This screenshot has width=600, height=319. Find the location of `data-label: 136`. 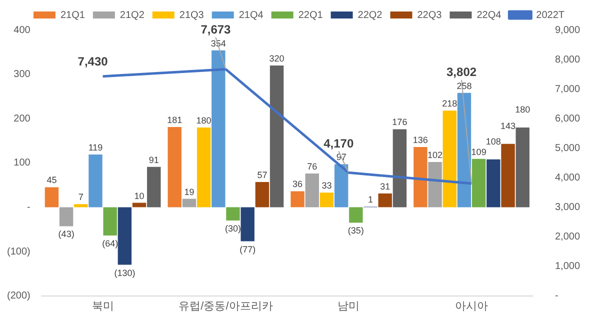

data-label: 136 is located at coordinates (420, 139).